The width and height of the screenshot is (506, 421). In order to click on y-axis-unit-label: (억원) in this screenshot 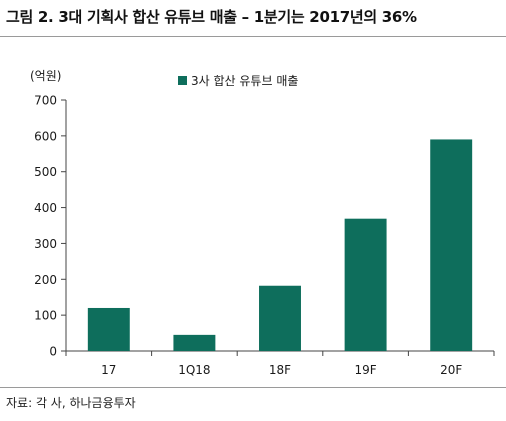, I will do `click(45, 76)`.